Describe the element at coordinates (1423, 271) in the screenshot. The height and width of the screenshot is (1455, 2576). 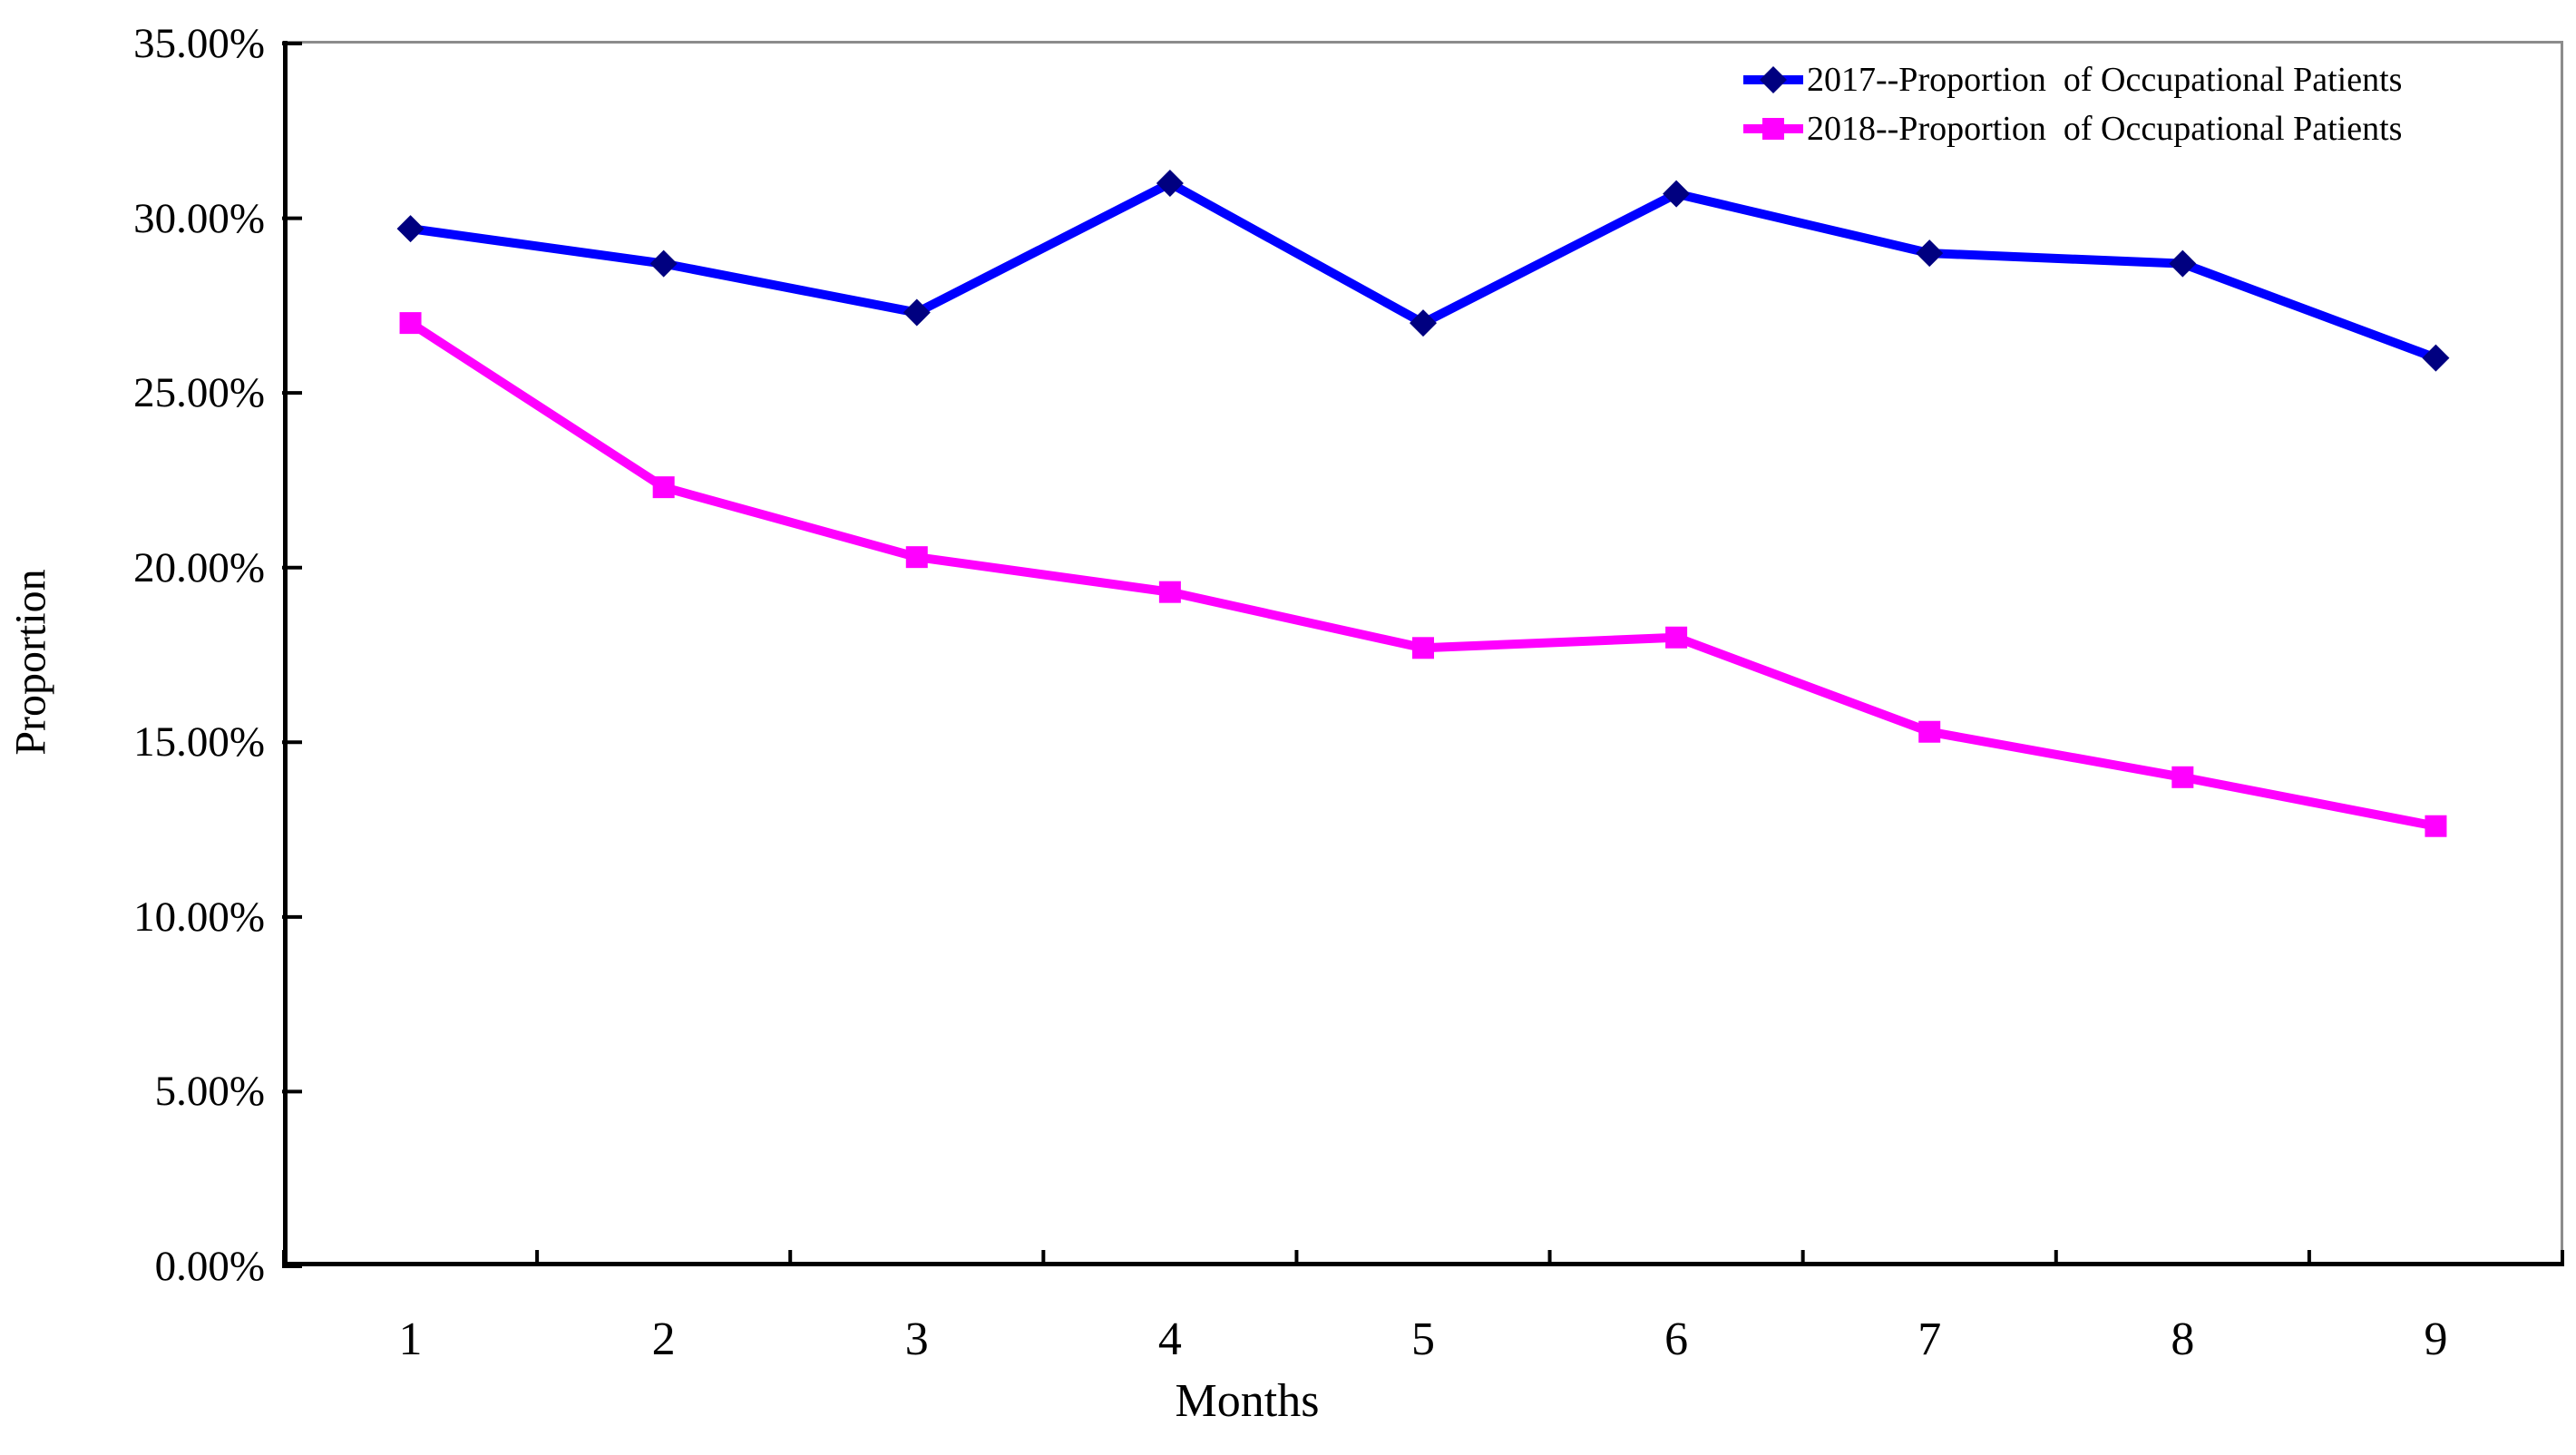
I see `series-markers-2017` at that location.